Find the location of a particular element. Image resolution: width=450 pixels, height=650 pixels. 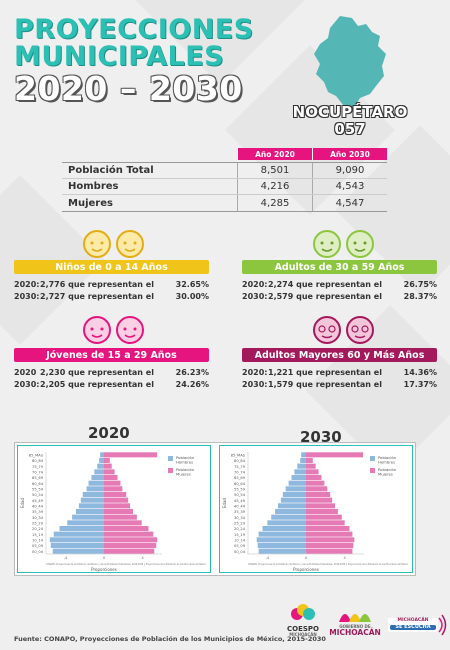

value-2030: 4,543 is located at coordinates (349, 186).